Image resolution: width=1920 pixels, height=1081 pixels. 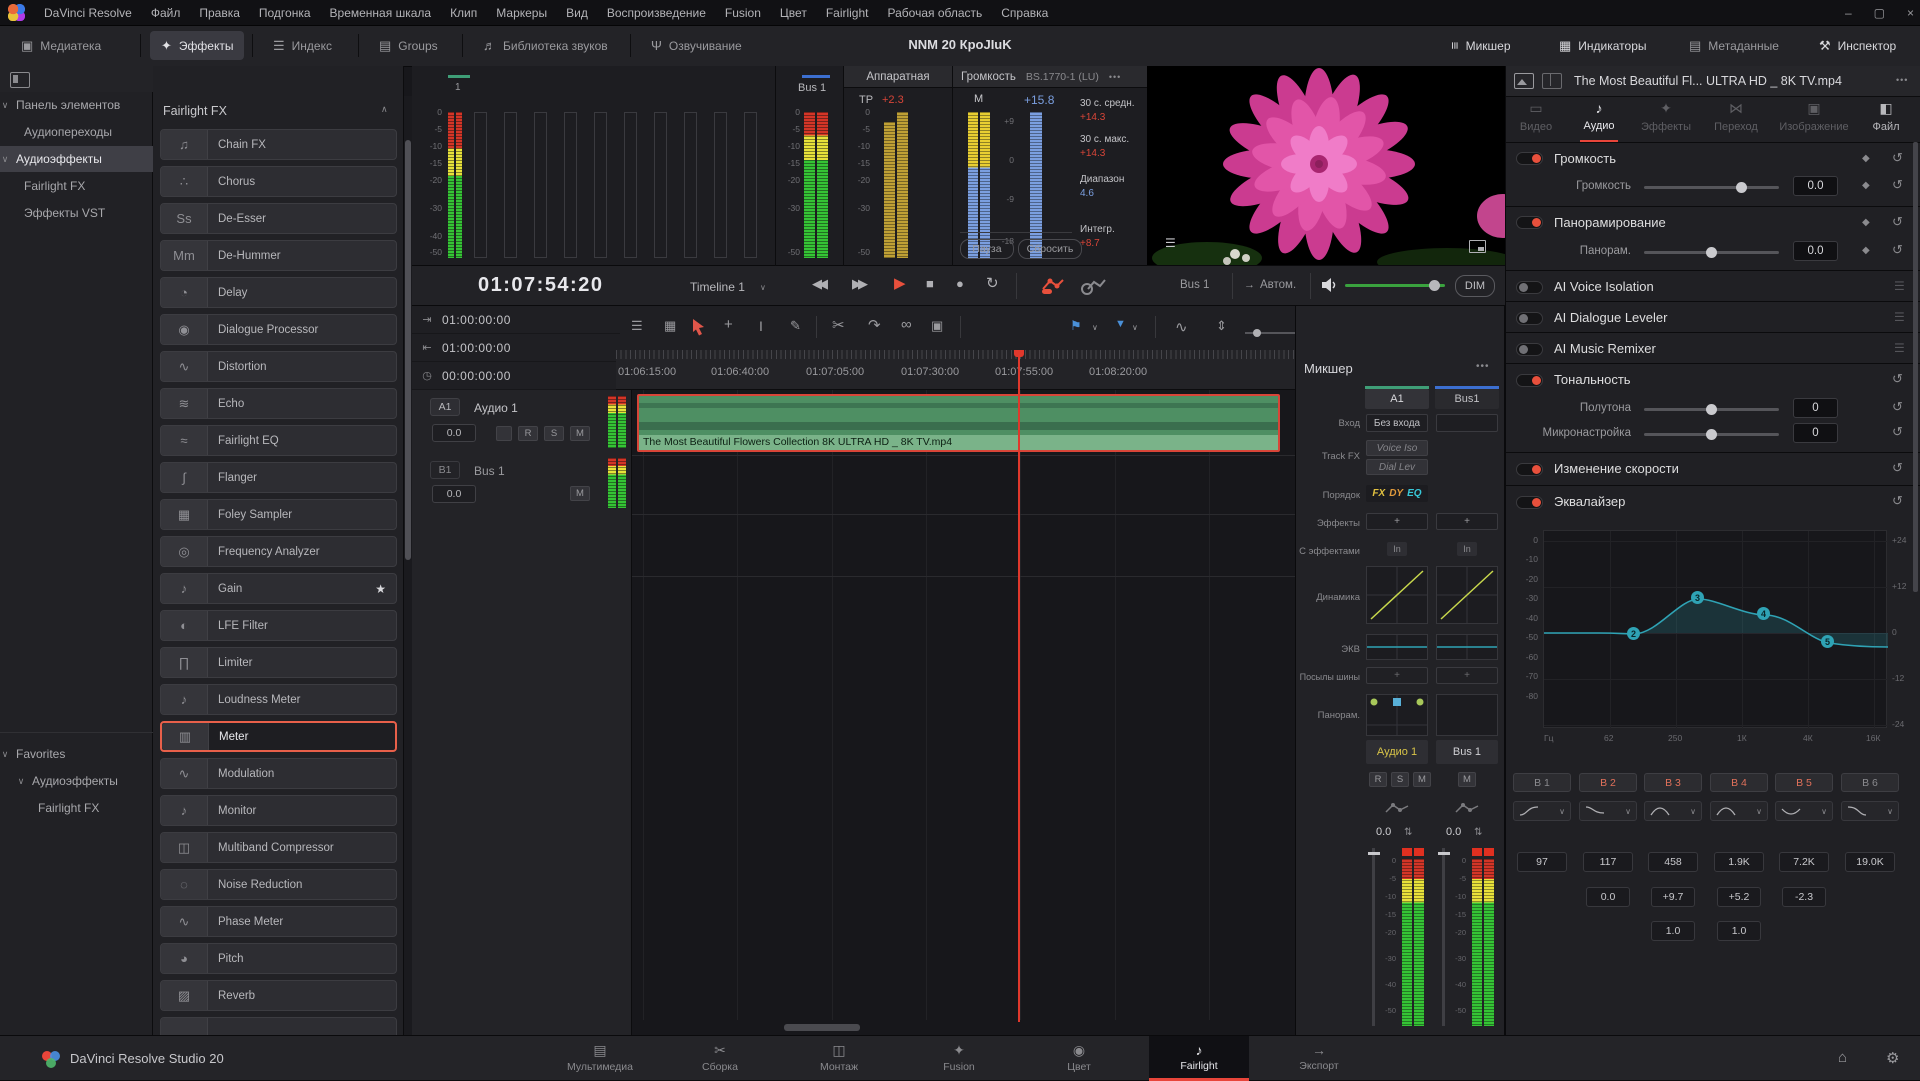 What do you see at coordinates (696, 45) in the screenshot?
I see `adr-button: Ψ Озвучивание` at bounding box center [696, 45].